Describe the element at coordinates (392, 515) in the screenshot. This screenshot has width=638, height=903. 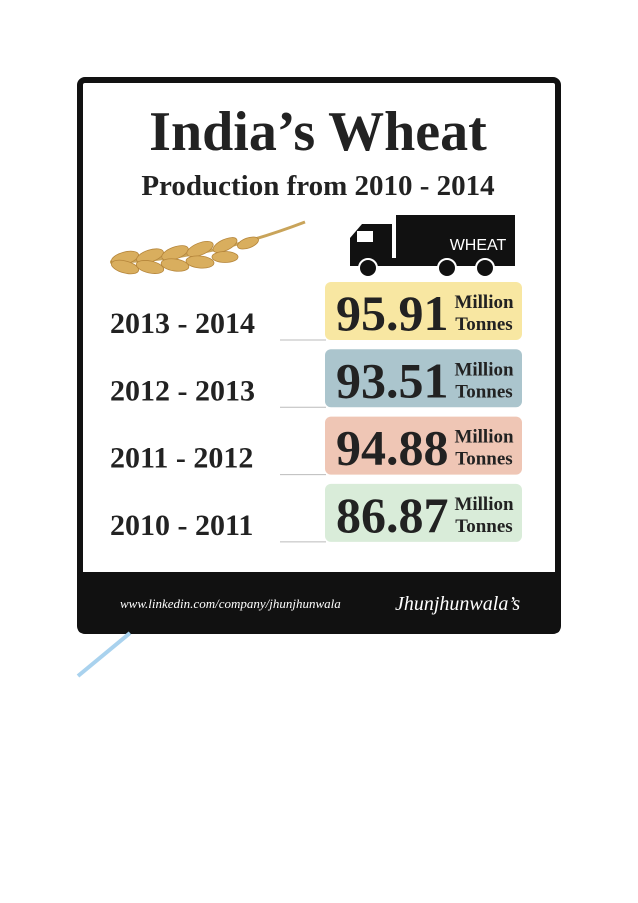
I see `row-value: 86.87` at that location.